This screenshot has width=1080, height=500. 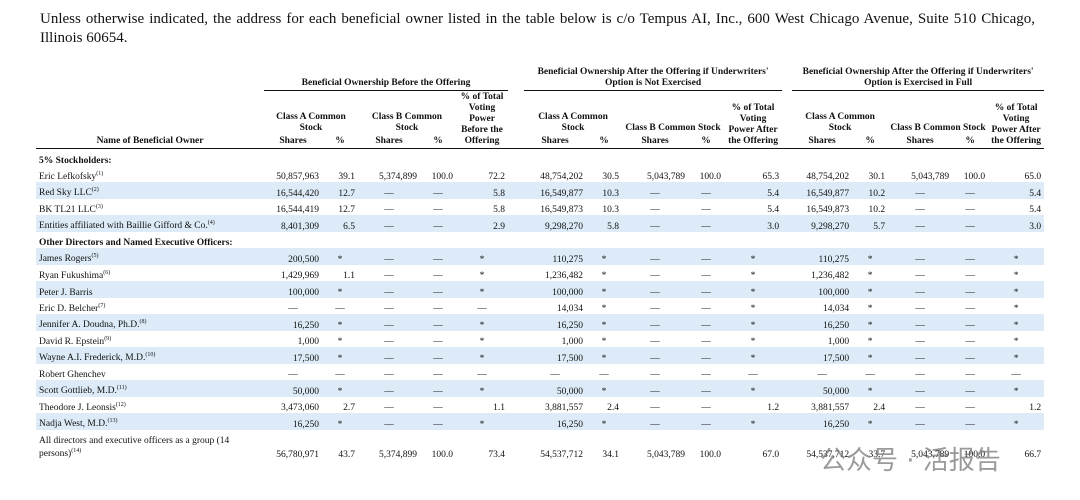 I want to click on owner-name-text: Jennifer A. Doudna, Ph.D., so click(x=89, y=325).